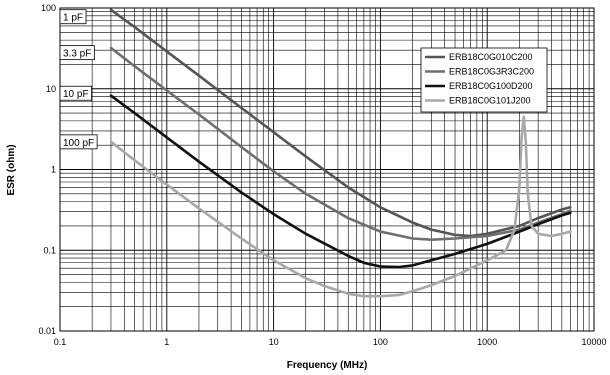 This screenshot has width=610, height=375. I want to click on x-tick-label: 0.1, so click(60, 342).